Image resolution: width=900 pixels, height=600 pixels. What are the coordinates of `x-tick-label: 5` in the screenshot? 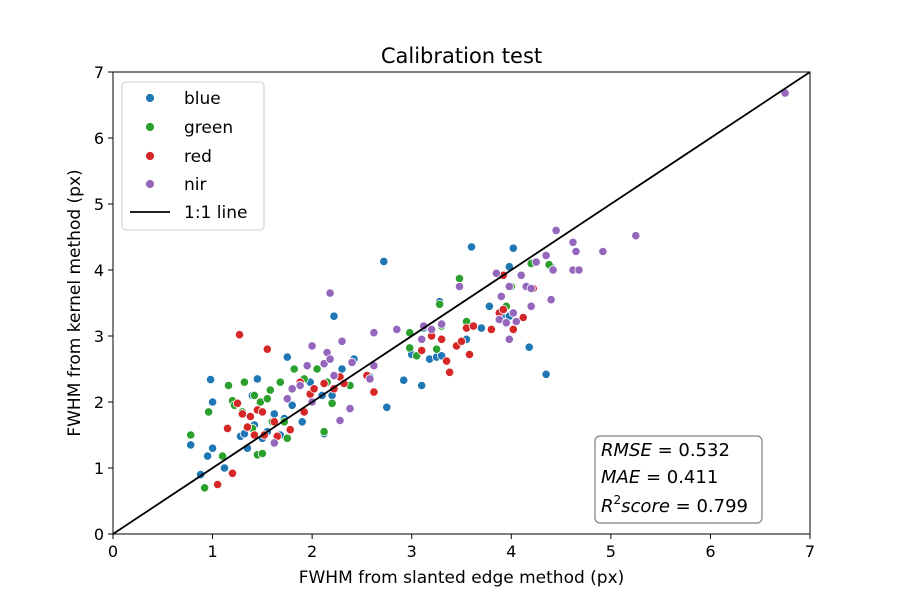 It's located at (611, 551).